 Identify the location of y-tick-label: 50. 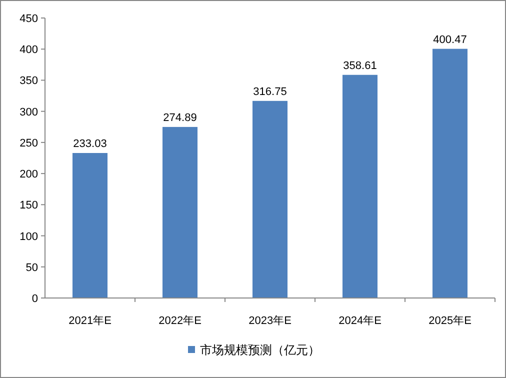
(32, 268).